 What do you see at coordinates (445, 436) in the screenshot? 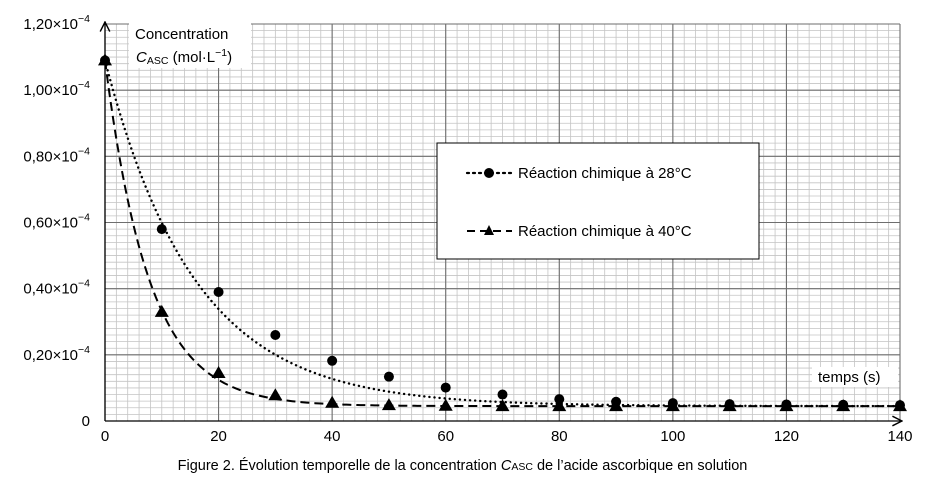
I see `x-tick-label: 60` at bounding box center [445, 436].